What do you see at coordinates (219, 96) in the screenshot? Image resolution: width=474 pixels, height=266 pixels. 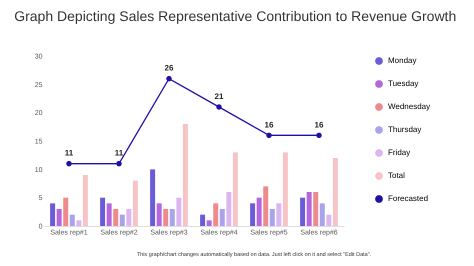 I see `data-label: 21` at bounding box center [219, 96].